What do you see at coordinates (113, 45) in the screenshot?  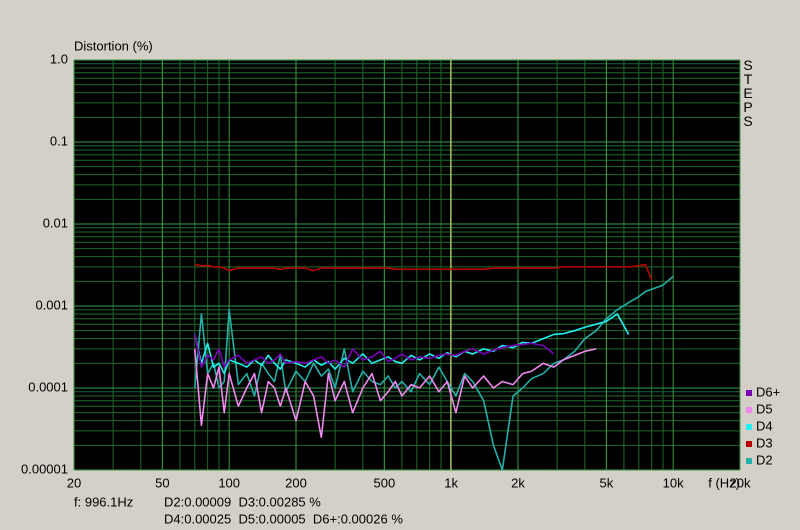 I see `y-axis-label: Distortion (%)` at bounding box center [113, 45].